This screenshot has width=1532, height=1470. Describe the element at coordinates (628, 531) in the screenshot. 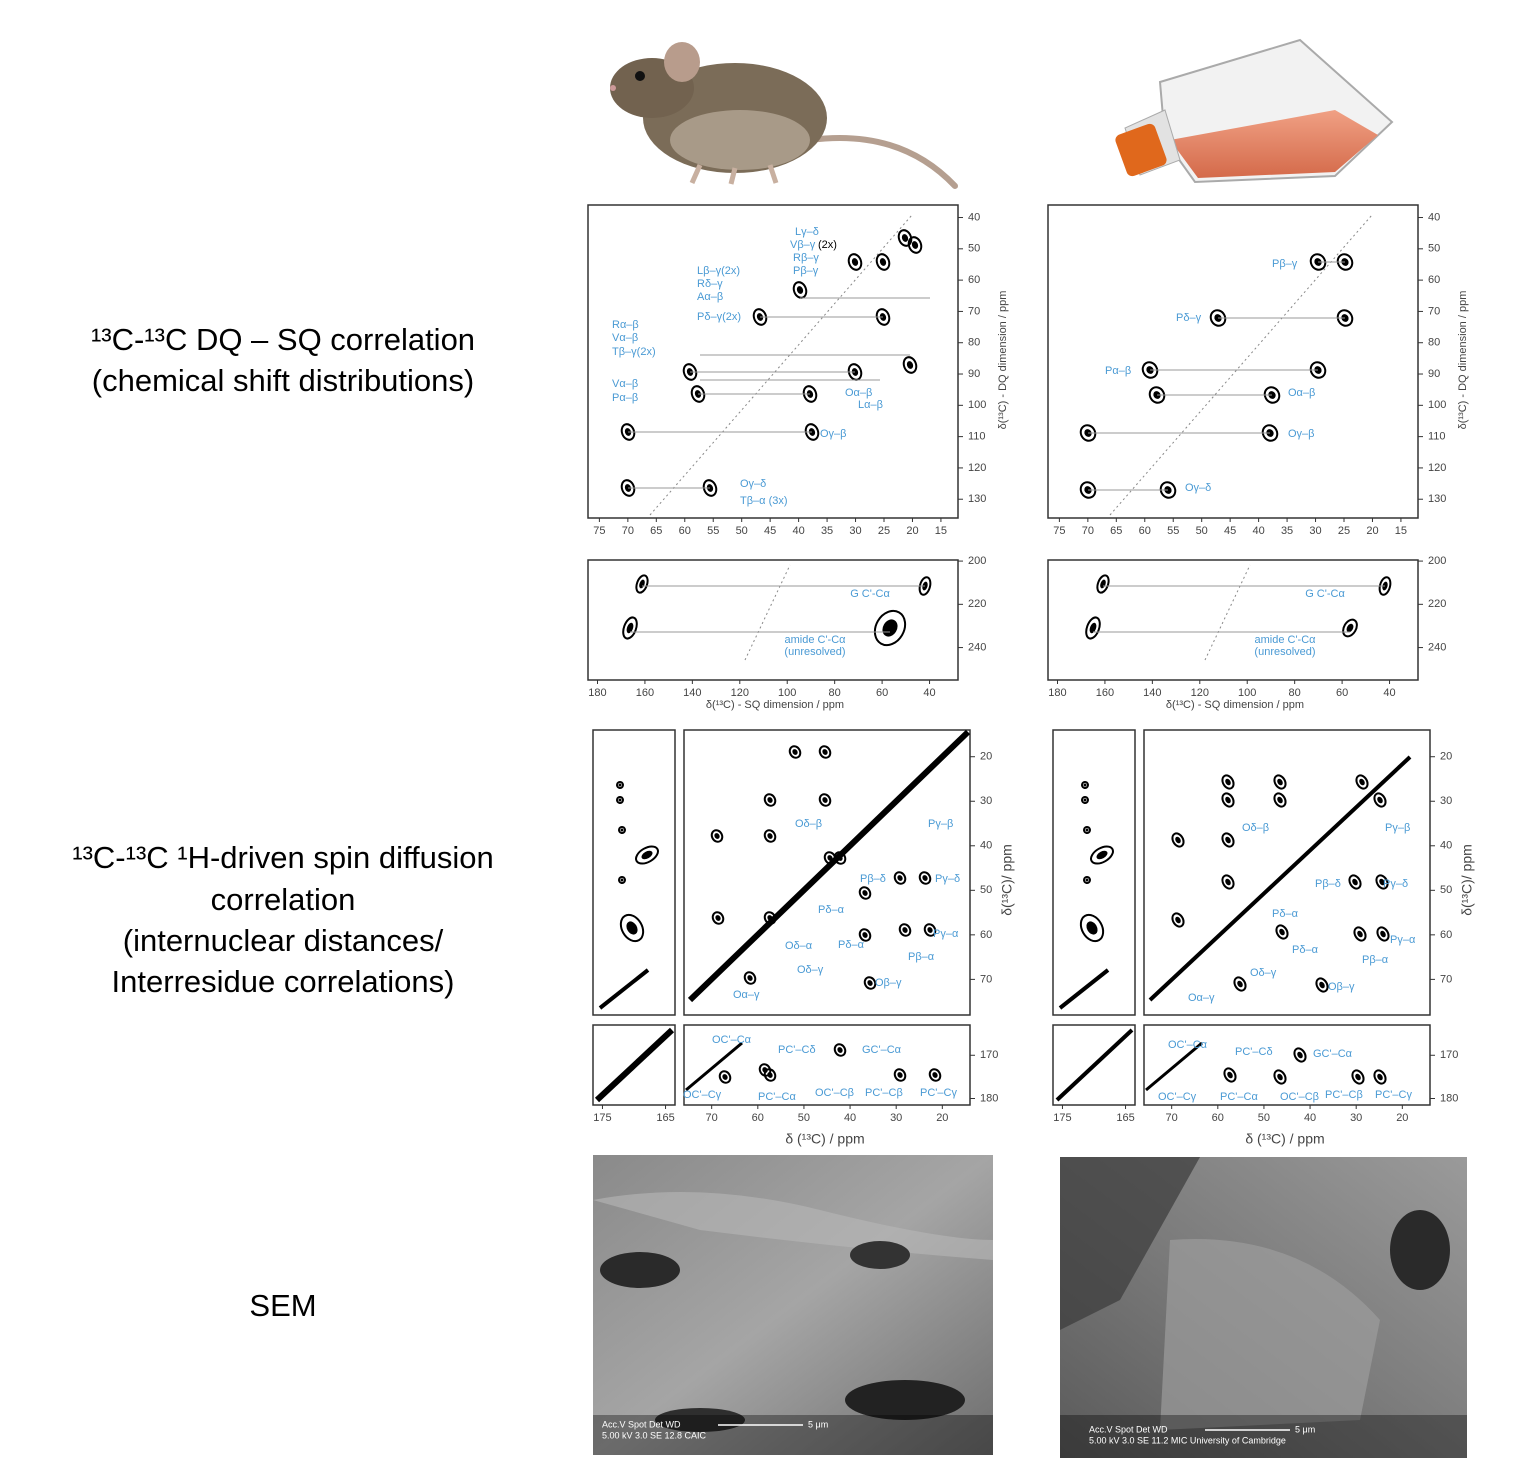

I see `x-tick-label: 70` at that location.